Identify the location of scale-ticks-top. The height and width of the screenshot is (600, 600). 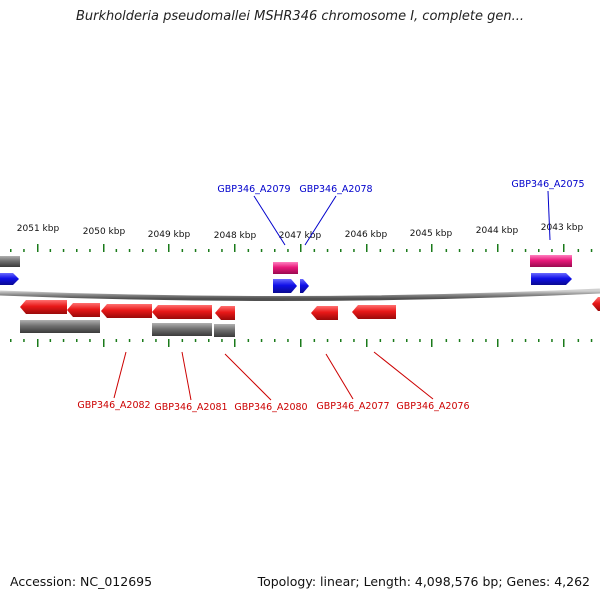
(301, 248).